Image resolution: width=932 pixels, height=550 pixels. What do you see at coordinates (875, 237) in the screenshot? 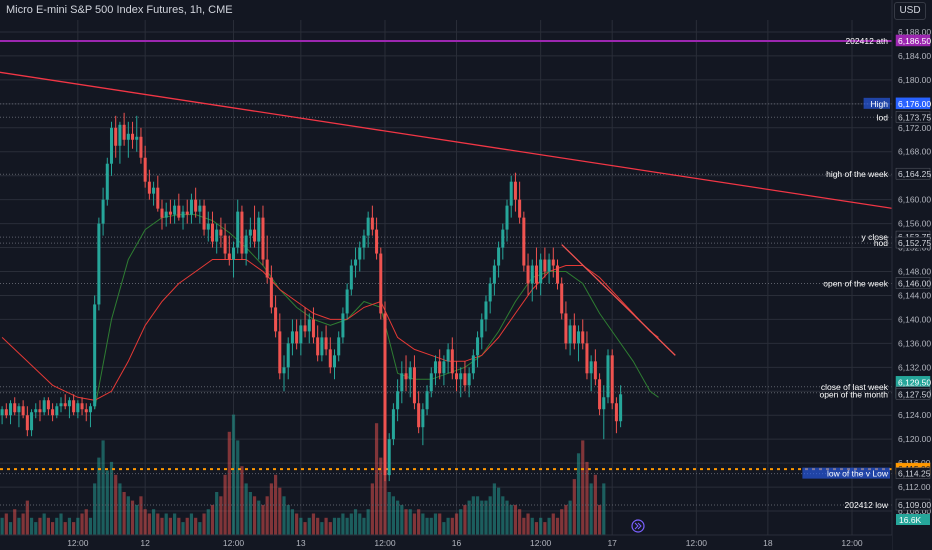
I see `level-label: y close` at bounding box center [875, 237].